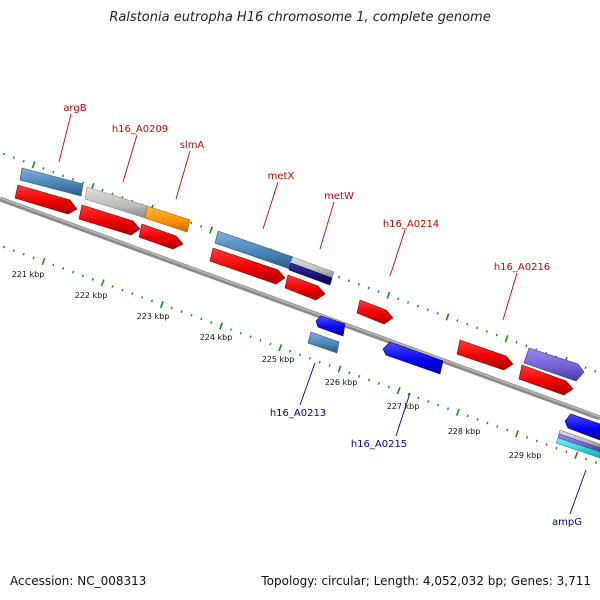 This screenshot has width=600, height=600. I want to click on gene-label-h16_A0215: h16_A0215, so click(379, 444).